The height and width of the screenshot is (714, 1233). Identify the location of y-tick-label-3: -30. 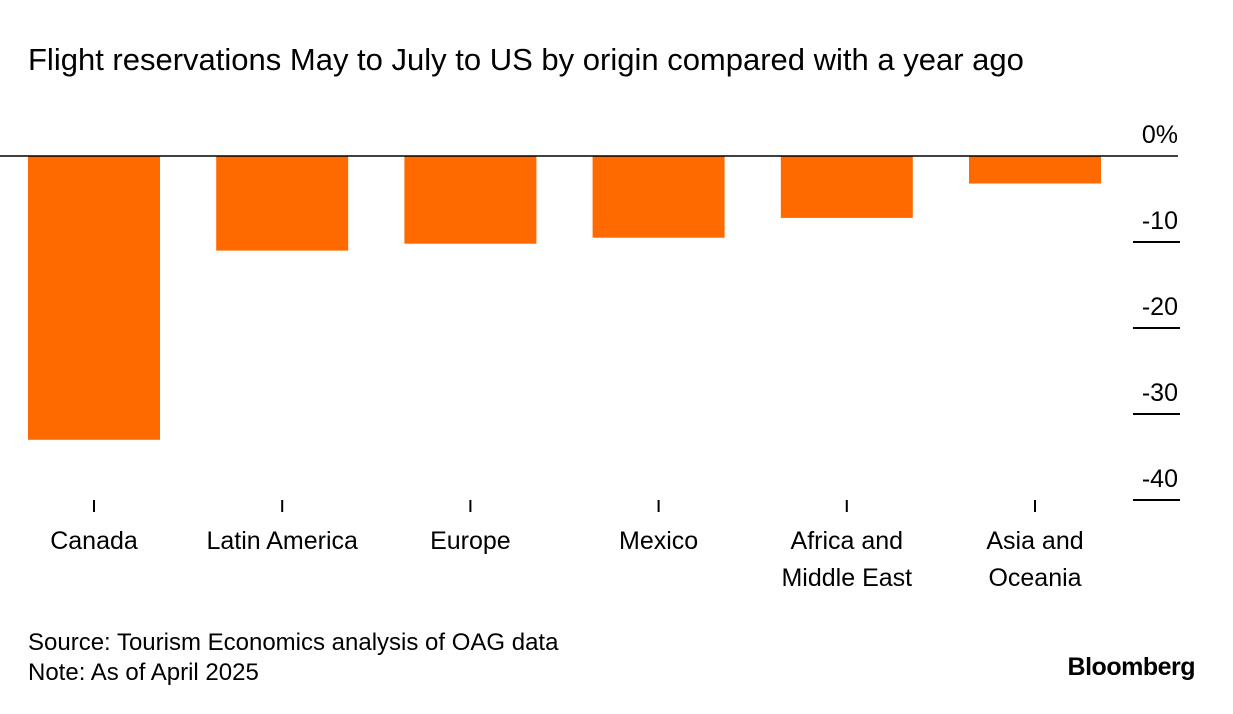
(1160, 393).